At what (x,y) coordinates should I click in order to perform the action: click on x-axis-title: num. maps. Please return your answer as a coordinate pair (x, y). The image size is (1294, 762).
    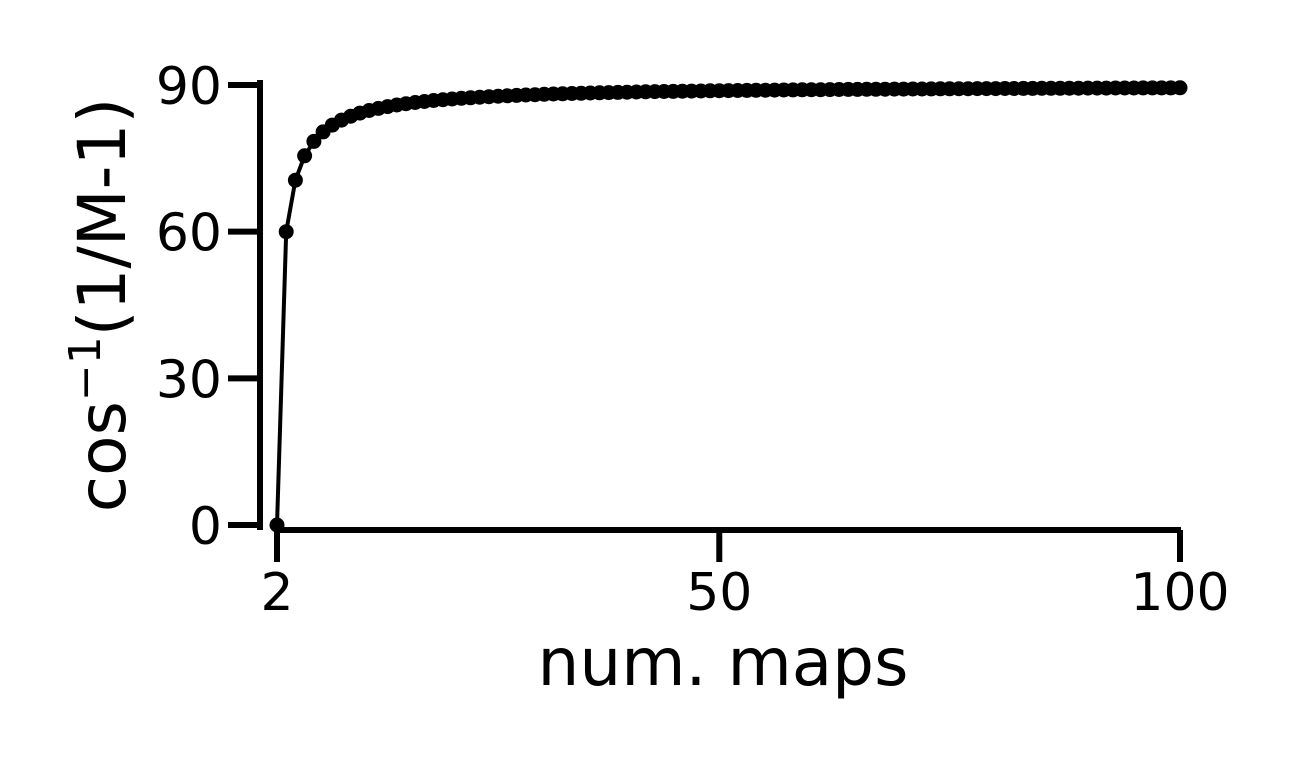
    Looking at the image, I should click on (723, 662).